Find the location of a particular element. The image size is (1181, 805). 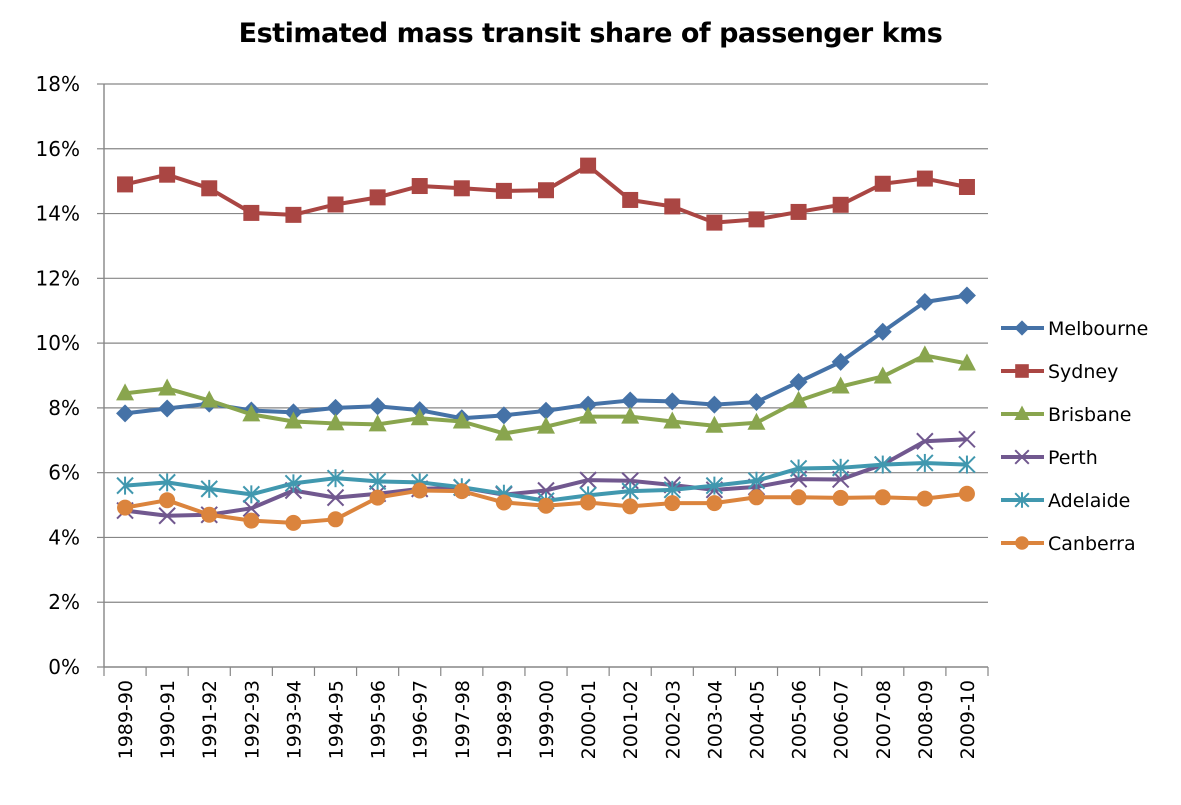

y-tick-label: 14% is located at coordinates (58, 214).